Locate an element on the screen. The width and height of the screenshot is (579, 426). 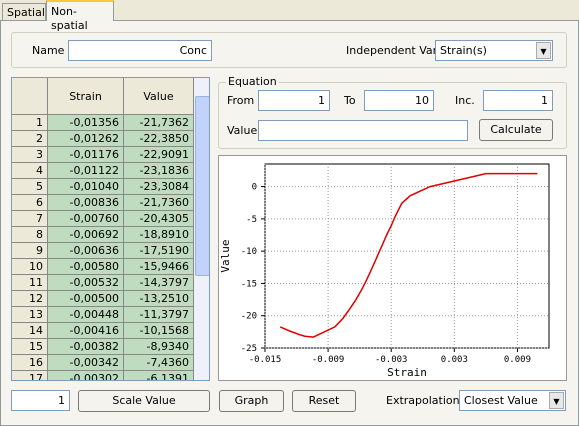
row-header: 14 is located at coordinates (30, 331).